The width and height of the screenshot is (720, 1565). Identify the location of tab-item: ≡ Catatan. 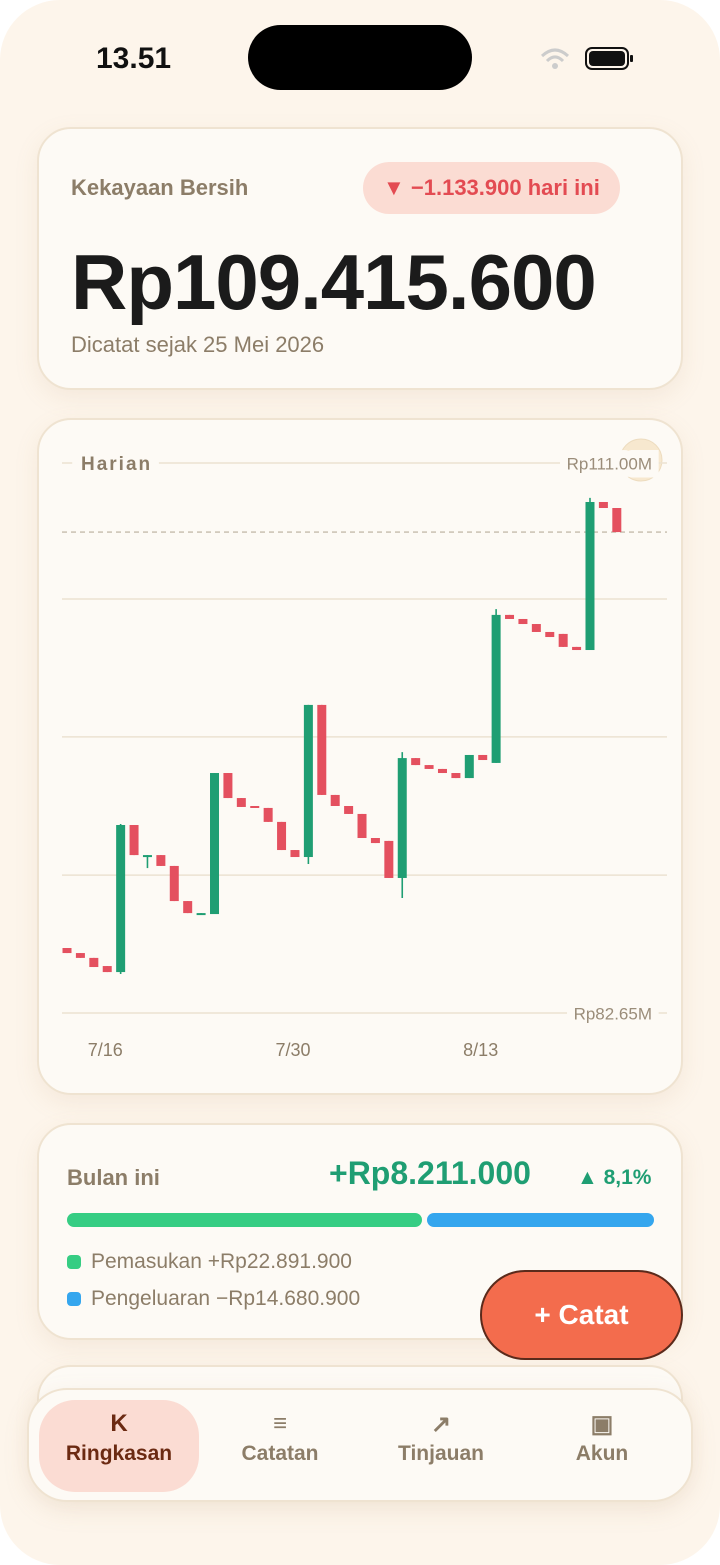
(280, 1446).